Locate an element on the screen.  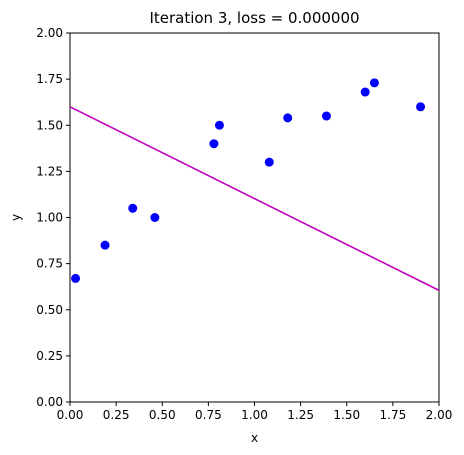
y-tick-label: 1.00 is located at coordinates (49, 218).